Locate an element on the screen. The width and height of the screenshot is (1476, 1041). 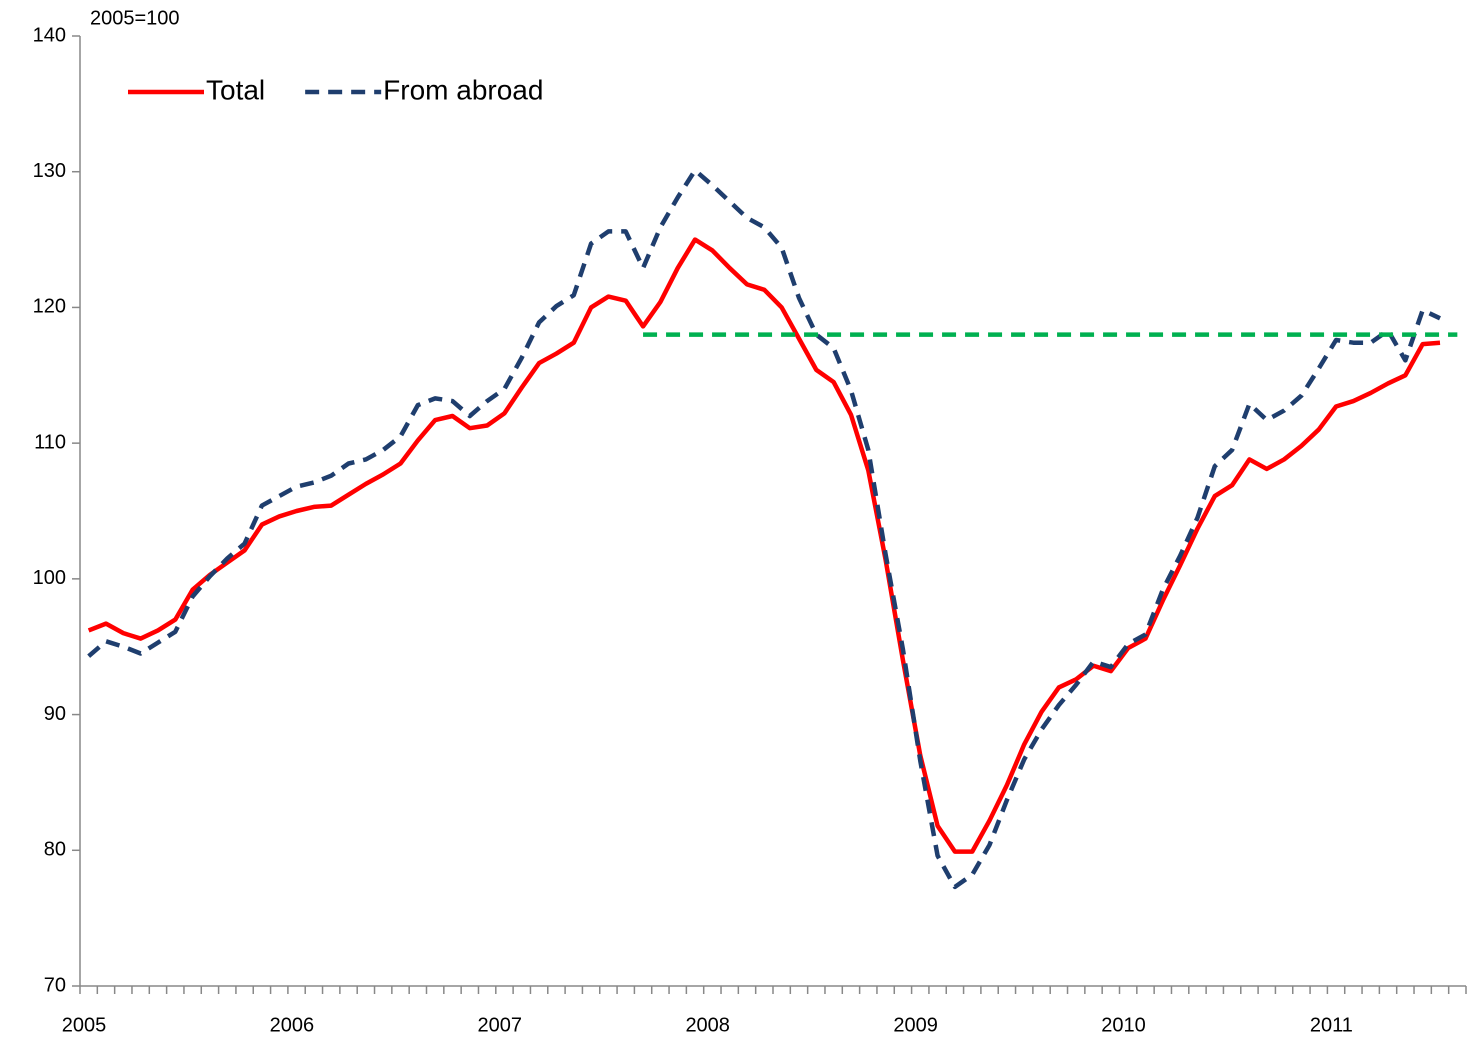
x-tick-label: 2006 is located at coordinates (292, 1025).